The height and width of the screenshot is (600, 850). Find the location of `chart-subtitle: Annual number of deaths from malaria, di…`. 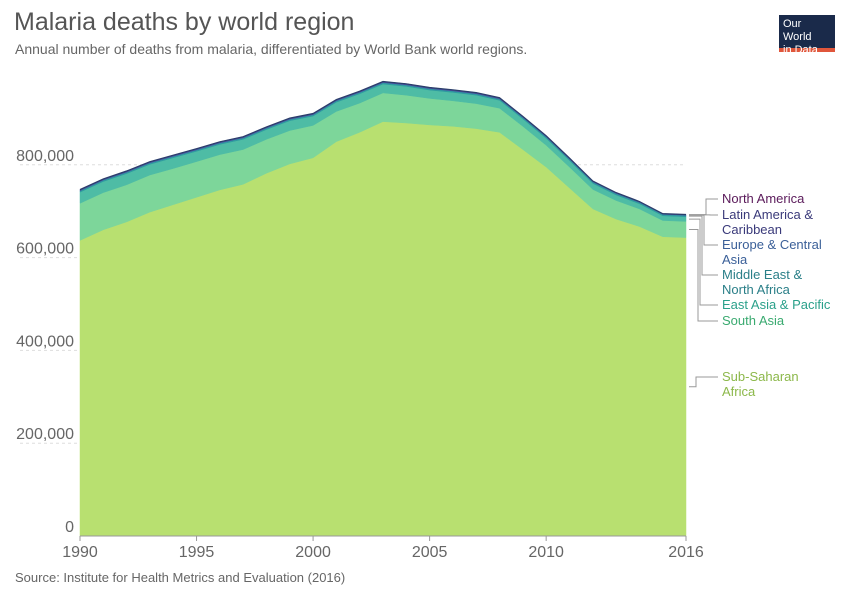

chart-subtitle: Annual number of deaths from malaria, di… is located at coordinates (271, 49).